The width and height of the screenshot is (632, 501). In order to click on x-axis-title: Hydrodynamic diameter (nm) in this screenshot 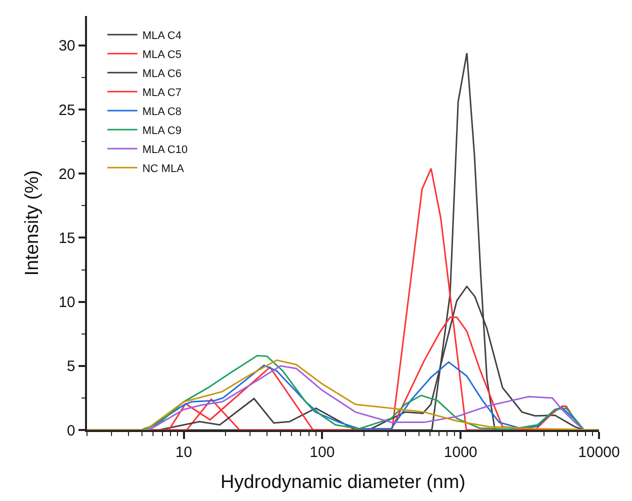, I will do `click(343, 483)`.